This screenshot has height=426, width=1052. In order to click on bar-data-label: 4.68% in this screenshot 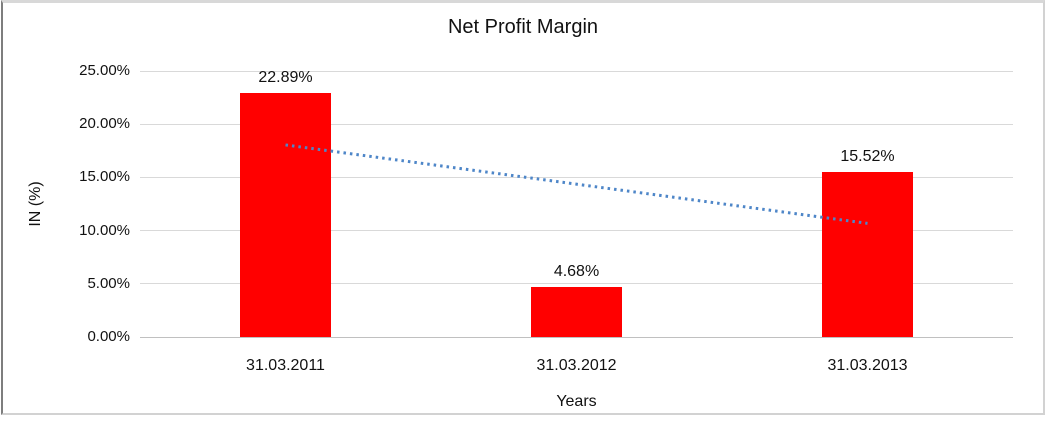, I will do `click(576, 272)`.